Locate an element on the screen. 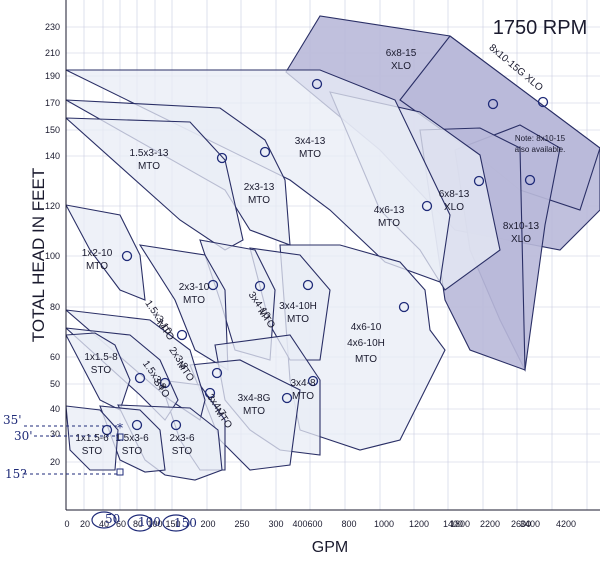  region-label-1x1-5-6: 1x1.5-6 is located at coordinates (92, 438).